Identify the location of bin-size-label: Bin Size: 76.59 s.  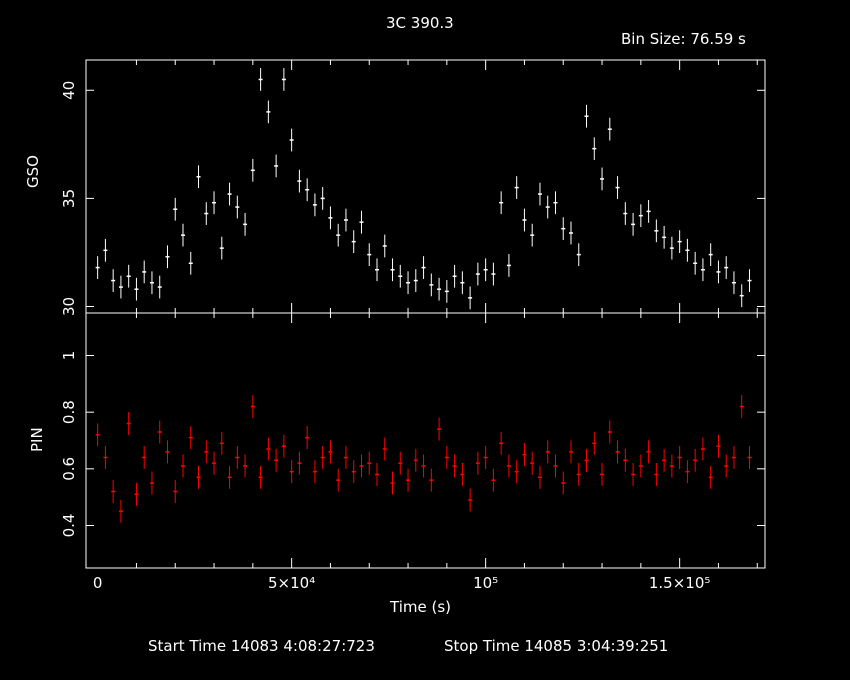
(683, 39).